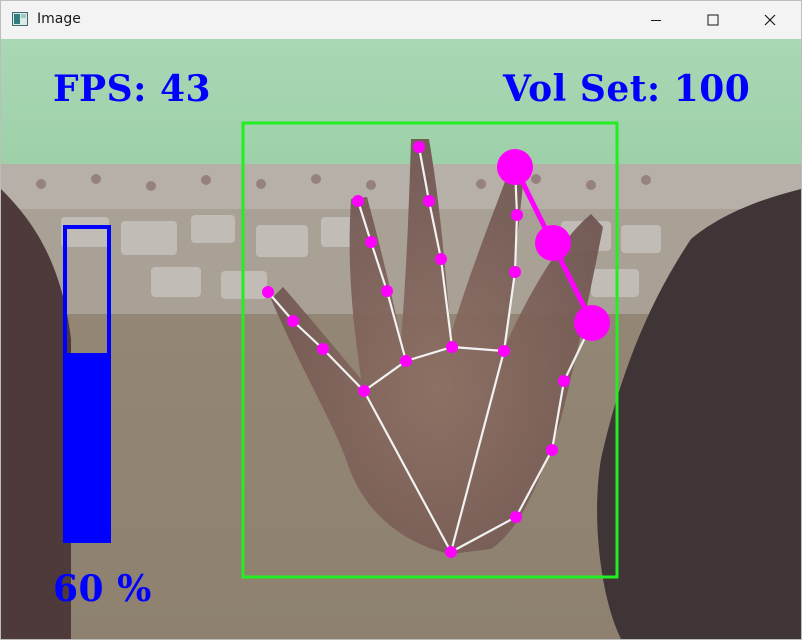 This screenshot has height=640, width=802. Describe the element at coordinates (504, 351) in the screenshot. I see `landmark-ring-mcp` at that location.